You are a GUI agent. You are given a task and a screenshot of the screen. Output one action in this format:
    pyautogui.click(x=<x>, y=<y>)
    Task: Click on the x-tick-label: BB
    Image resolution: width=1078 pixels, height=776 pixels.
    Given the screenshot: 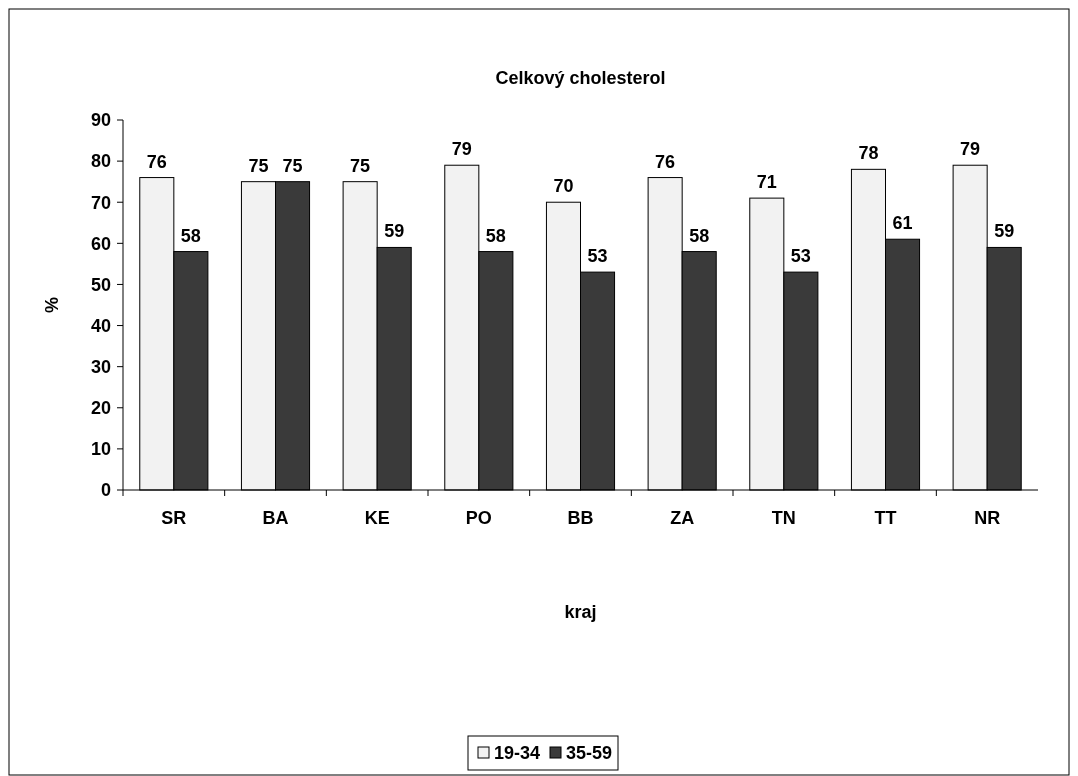 What is the action you would take?
    pyautogui.click(x=580, y=518)
    